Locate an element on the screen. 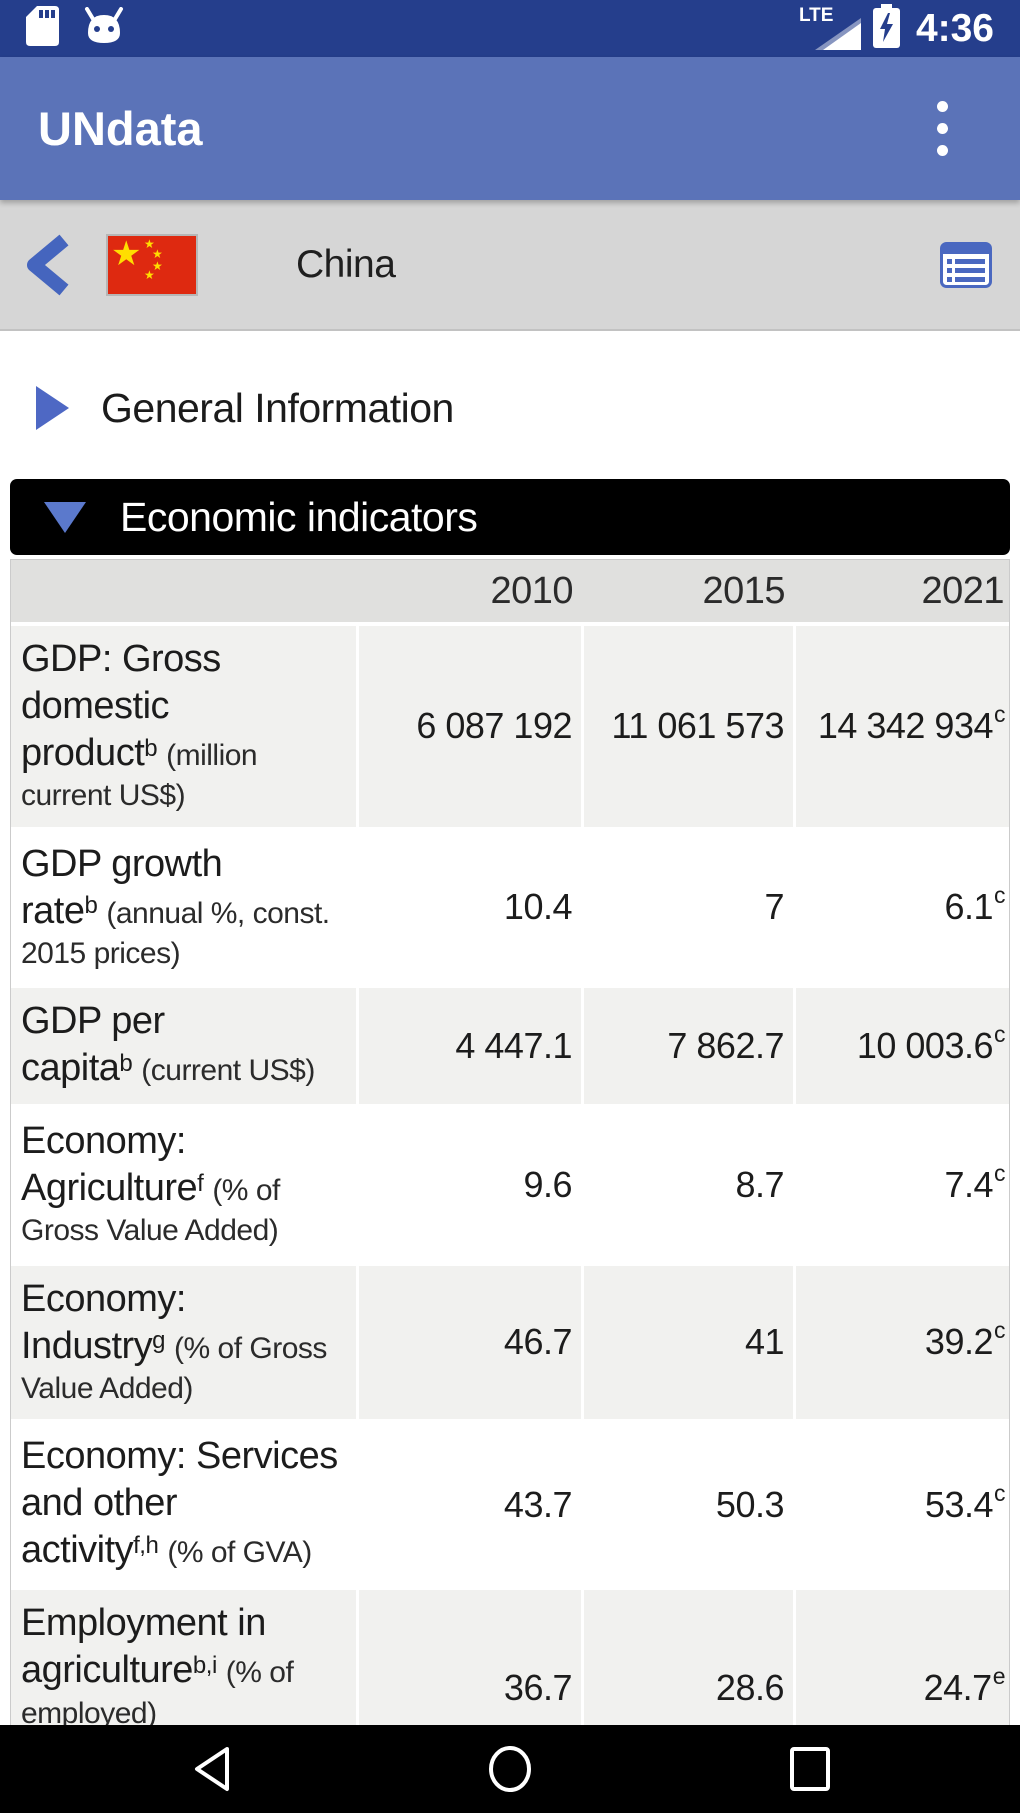  indicator-title: Economy: Services and other activity is located at coordinates (179, 1503).